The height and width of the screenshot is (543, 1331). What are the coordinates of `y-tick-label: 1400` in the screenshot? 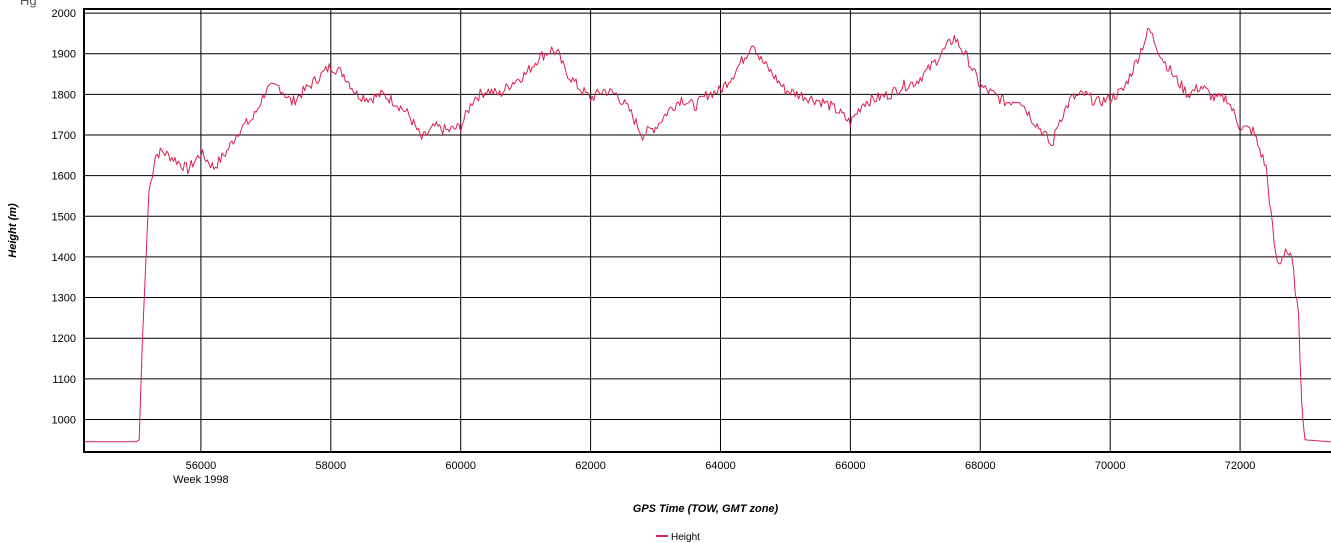 It's located at (64, 258).